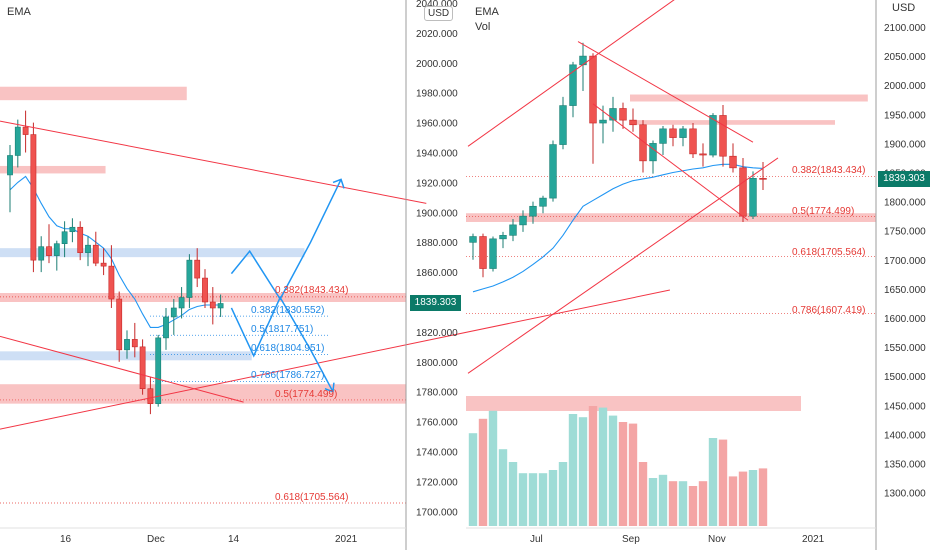  I want to click on left-x-label-14: 14, so click(234, 539).